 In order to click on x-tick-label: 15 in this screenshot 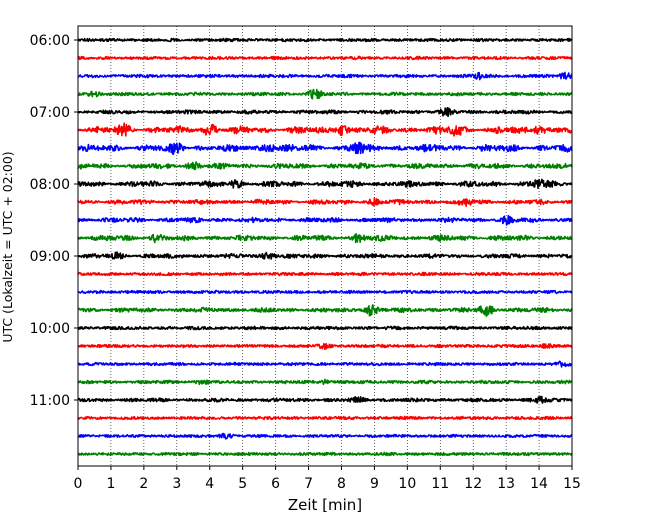, I will do `click(572, 484)`.